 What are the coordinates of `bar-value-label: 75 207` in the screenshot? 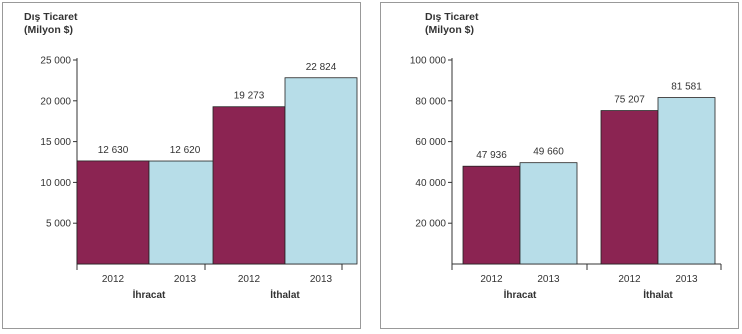 It's located at (629, 100).